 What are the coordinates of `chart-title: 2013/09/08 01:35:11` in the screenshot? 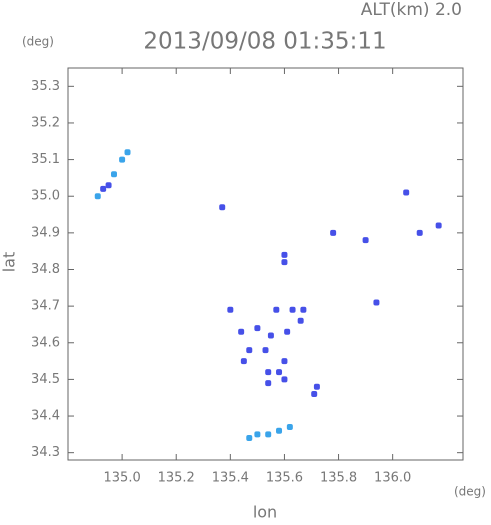 It's located at (264, 42).